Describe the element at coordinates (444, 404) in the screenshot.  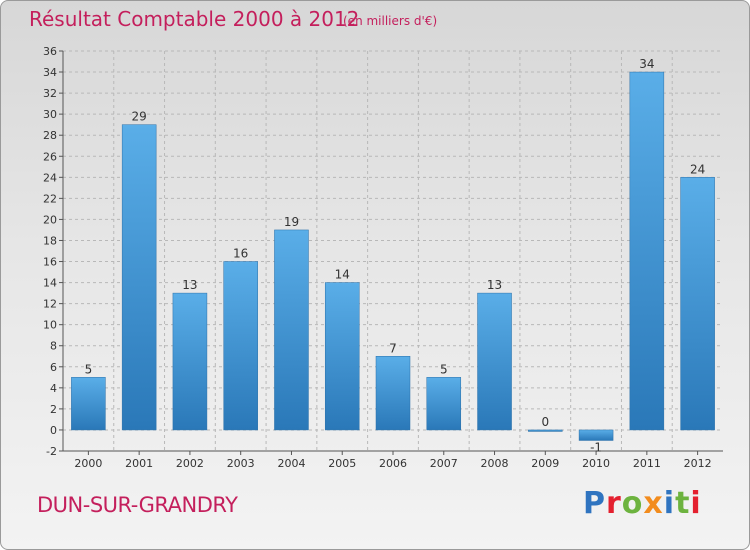
I see `bar-2007` at that location.